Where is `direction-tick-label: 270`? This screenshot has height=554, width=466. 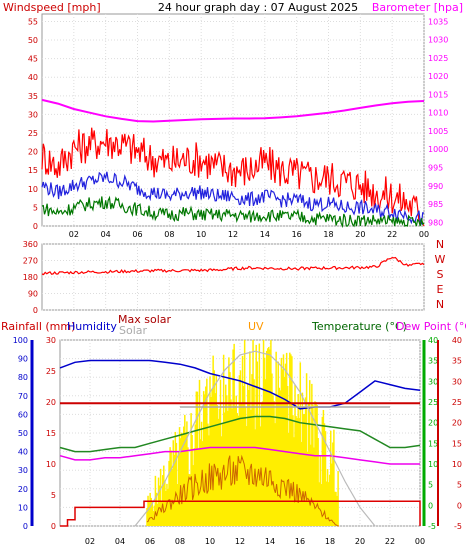
direction-tick-label: 270 is located at coordinates (30, 261).